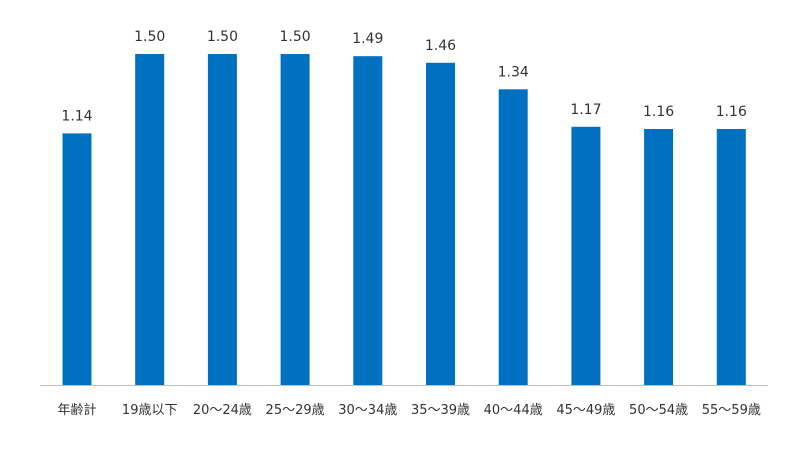 This screenshot has height=470, width=800. Describe the element at coordinates (76, 410) in the screenshot. I see `category-label-0: 年齢計` at that location.